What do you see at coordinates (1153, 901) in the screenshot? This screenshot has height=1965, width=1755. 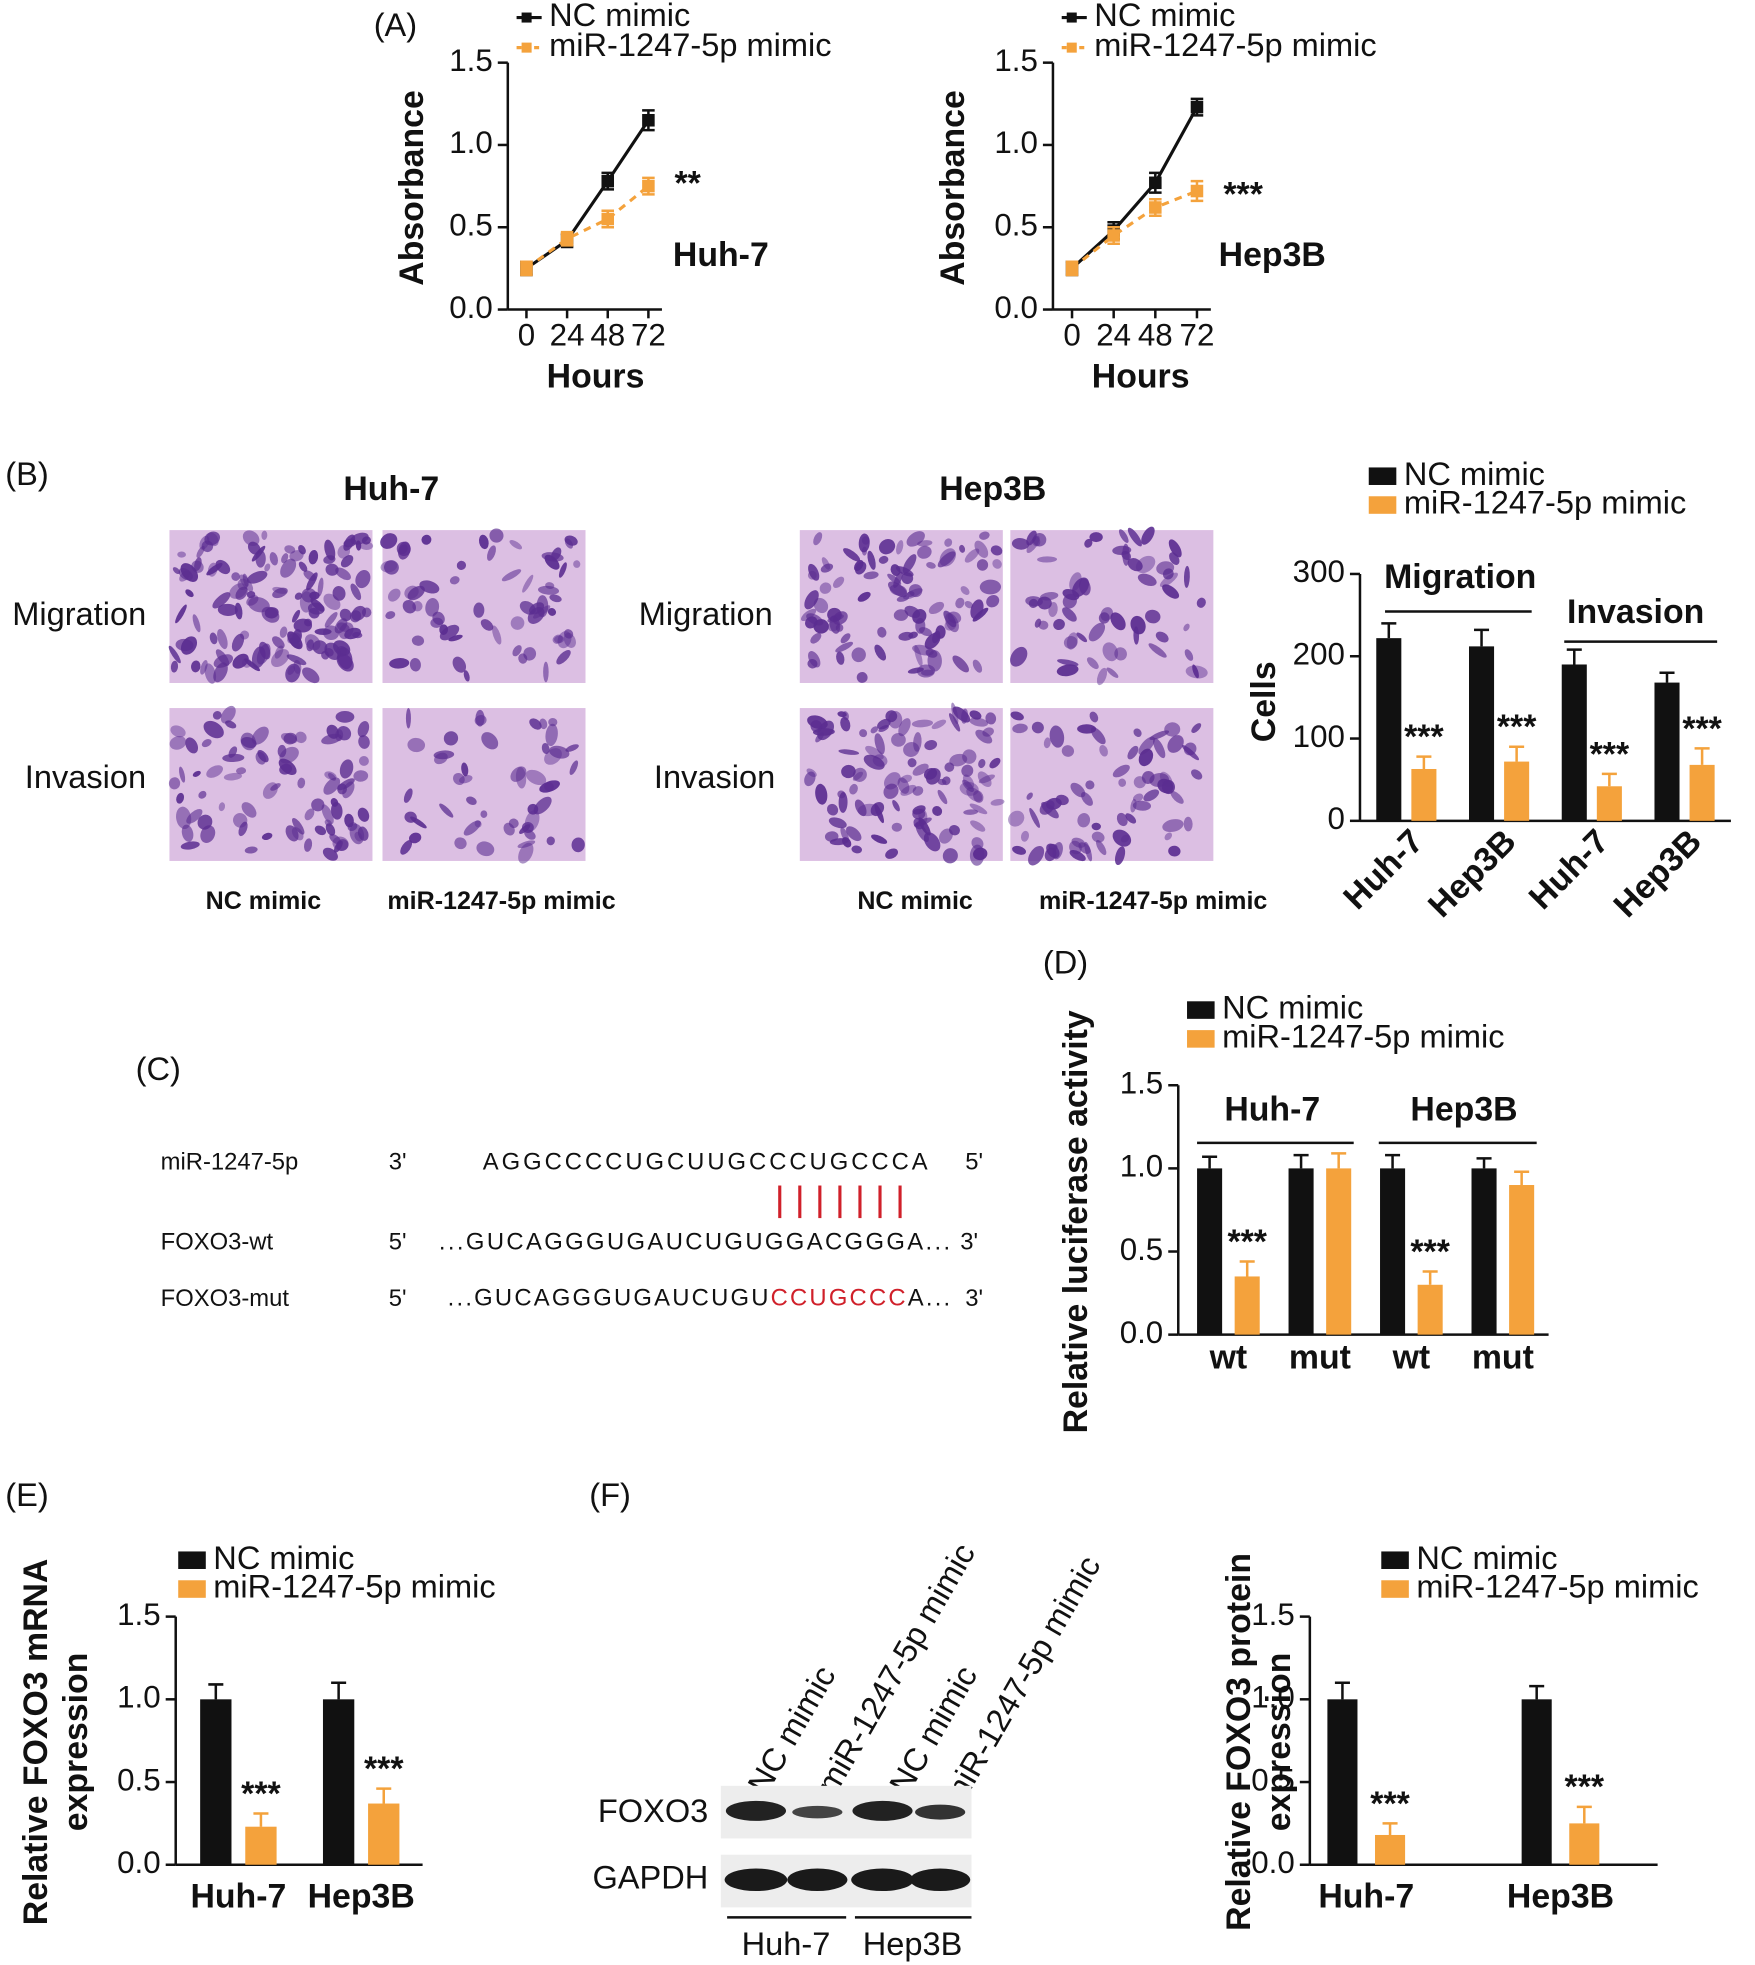 I see `column-label: miR-1247-5p mimic` at bounding box center [1153, 901].